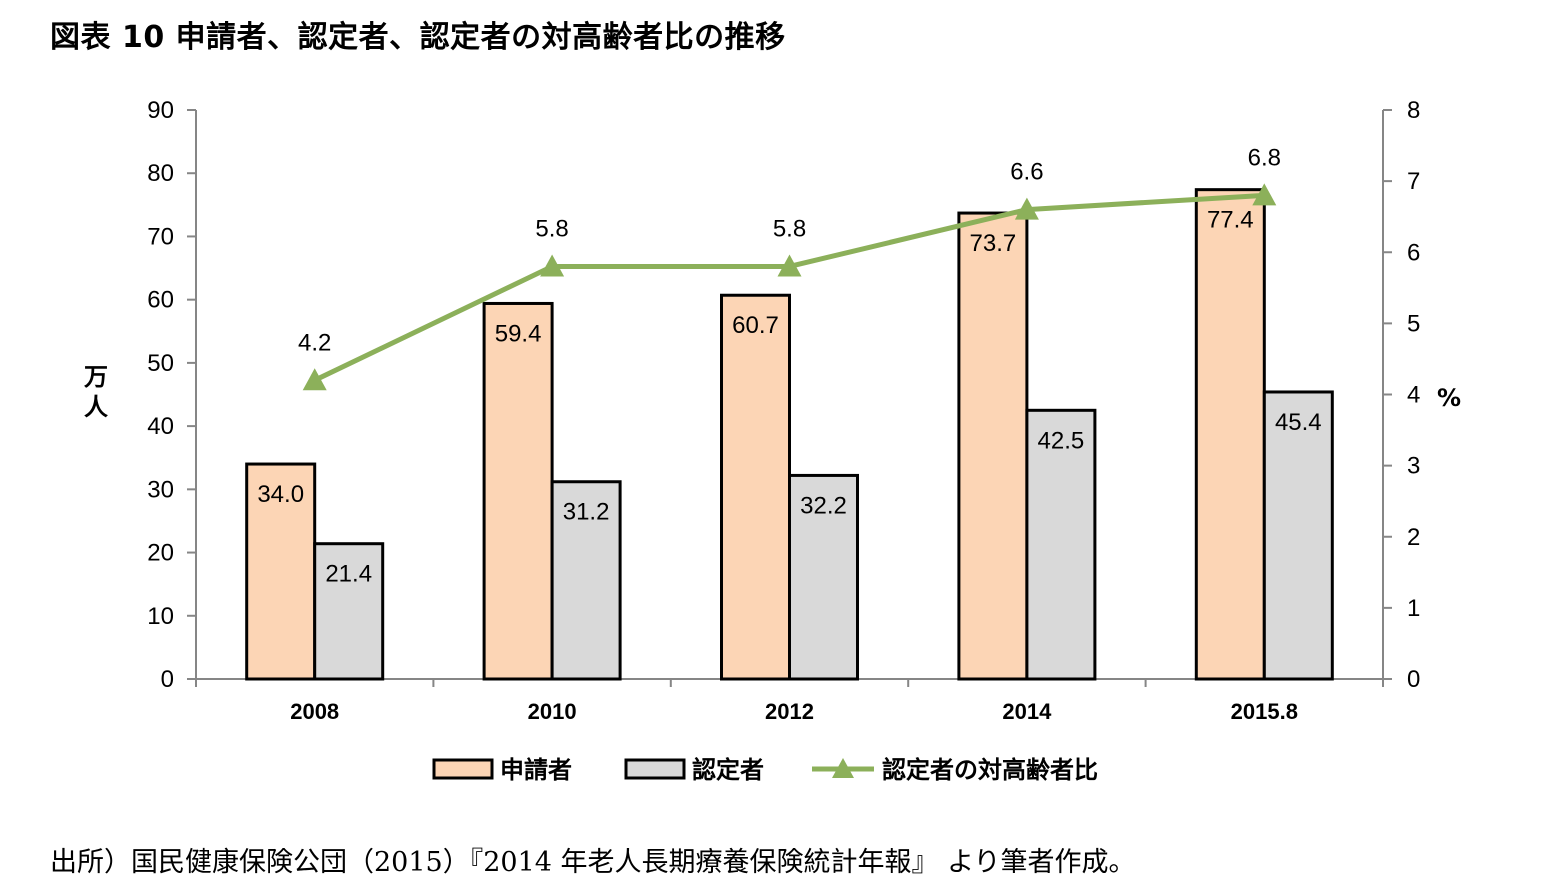 The height and width of the screenshot is (896, 1565). What do you see at coordinates (280, 494) in the screenshot?
I see `bar-applicants-label: 34.0` at bounding box center [280, 494].